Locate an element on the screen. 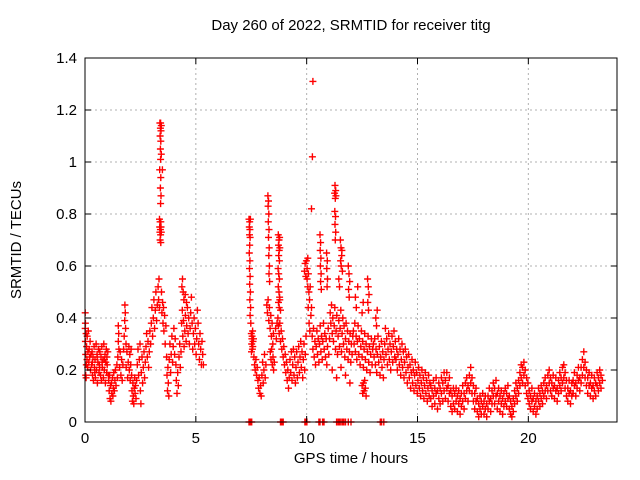 The width and height of the screenshot is (640, 480). y-axis-label: SRMTID / TECUs is located at coordinates (16, 240).